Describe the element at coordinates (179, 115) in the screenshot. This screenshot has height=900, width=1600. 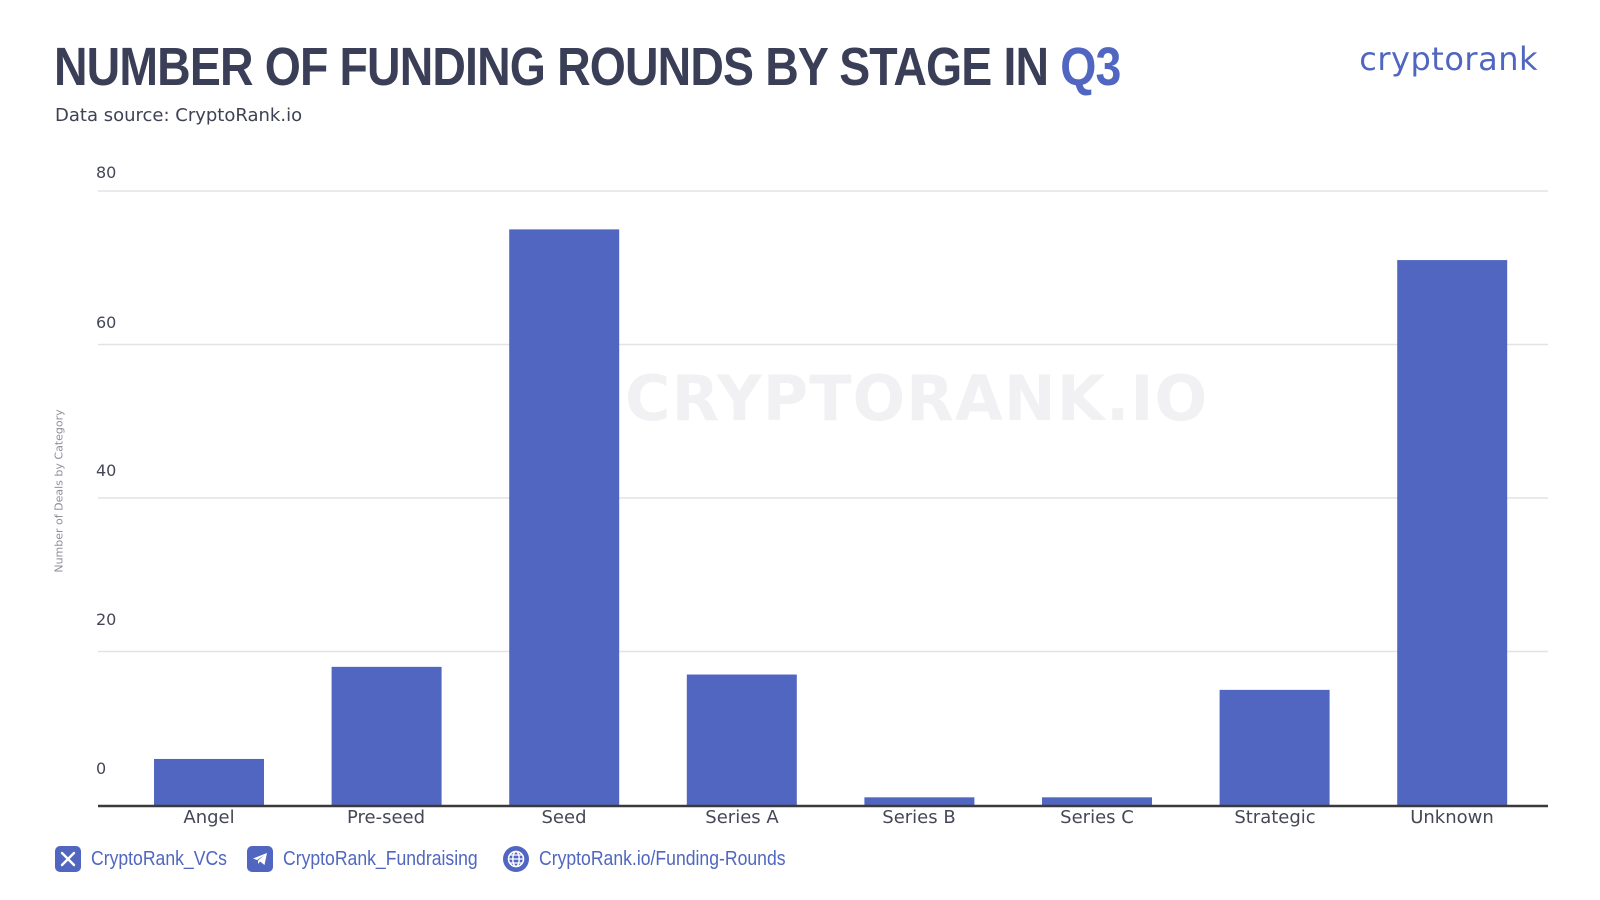
I see `chart-subtitle: Data source: CryptoRank.io` at that location.